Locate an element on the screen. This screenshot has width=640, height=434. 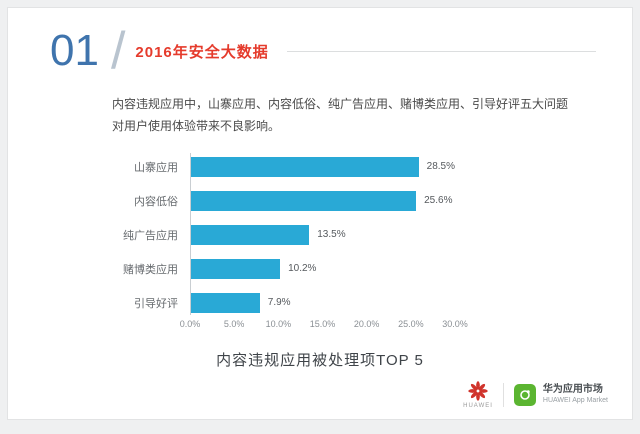
brand-subtitle: HUAWEI App Market is located at coordinates (575, 400).